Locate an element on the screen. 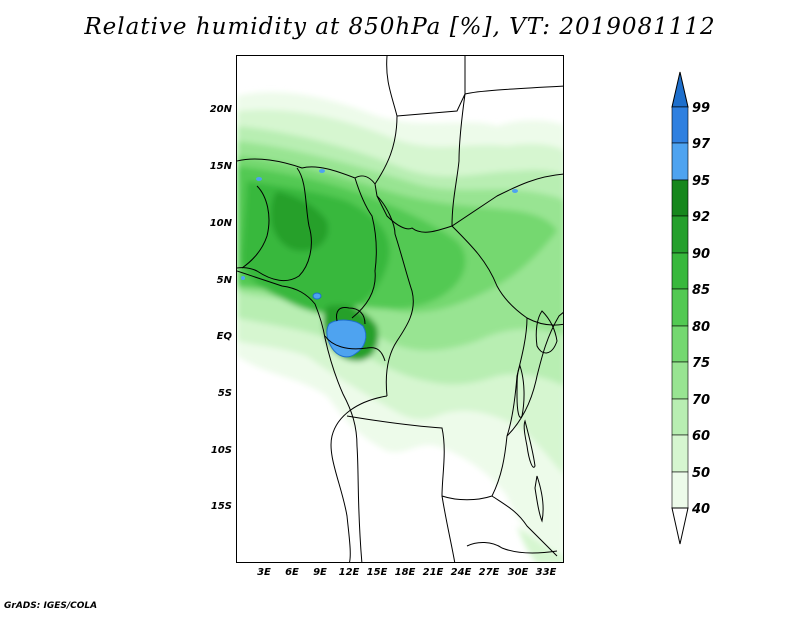 This screenshot has height=618, width=800. lat-label-15n: 15N is located at coordinates (220, 166).